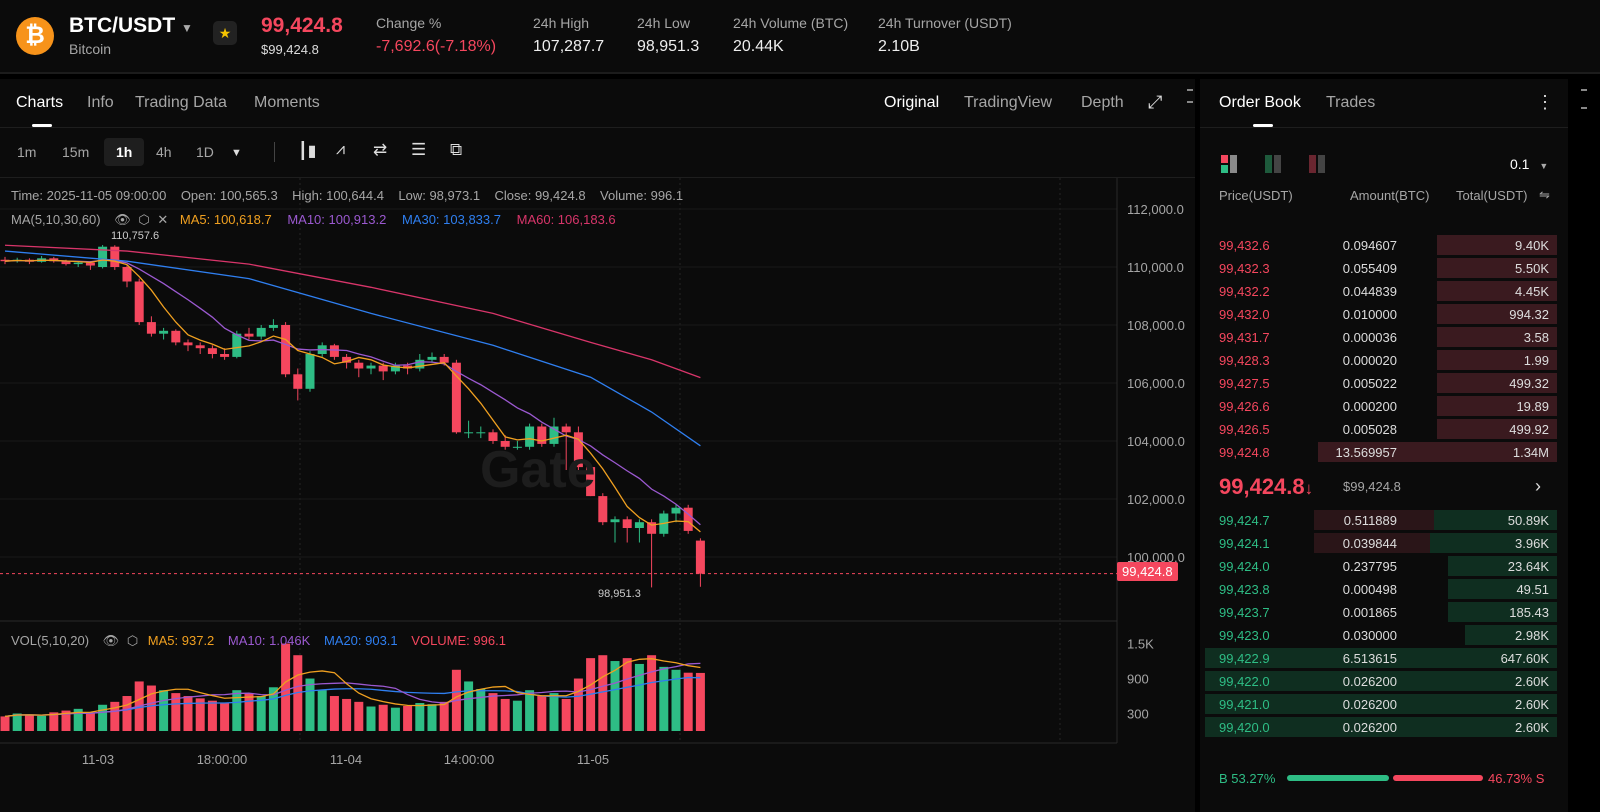 Image resolution: width=1600 pixels, height=812 pixels. I want to click on fullscreen-icon: ⤢, so click(1155, 102).